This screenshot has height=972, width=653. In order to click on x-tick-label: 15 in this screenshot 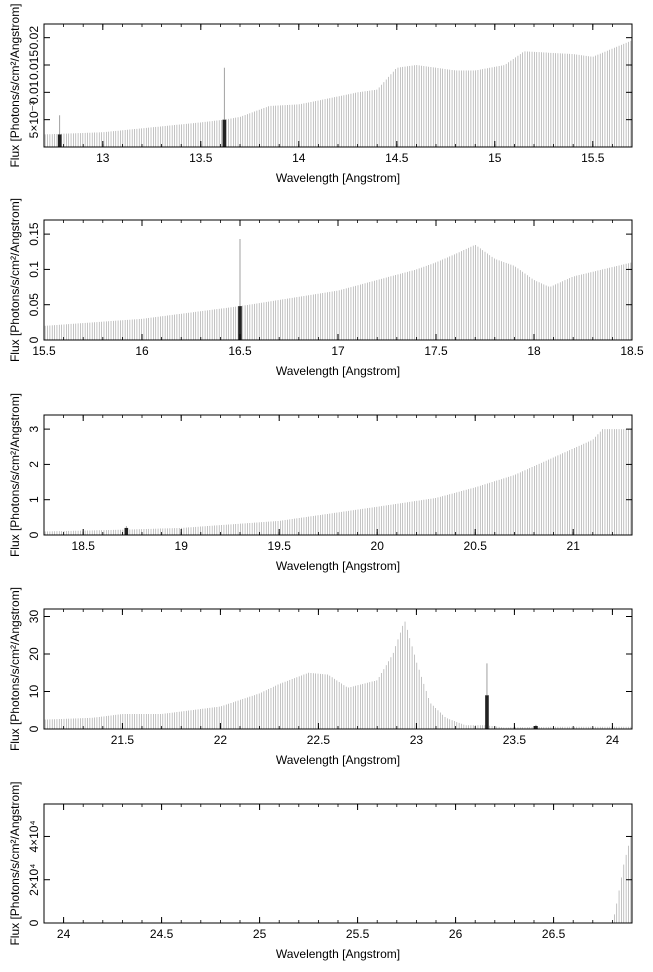, I will do `click(495, 158)`.